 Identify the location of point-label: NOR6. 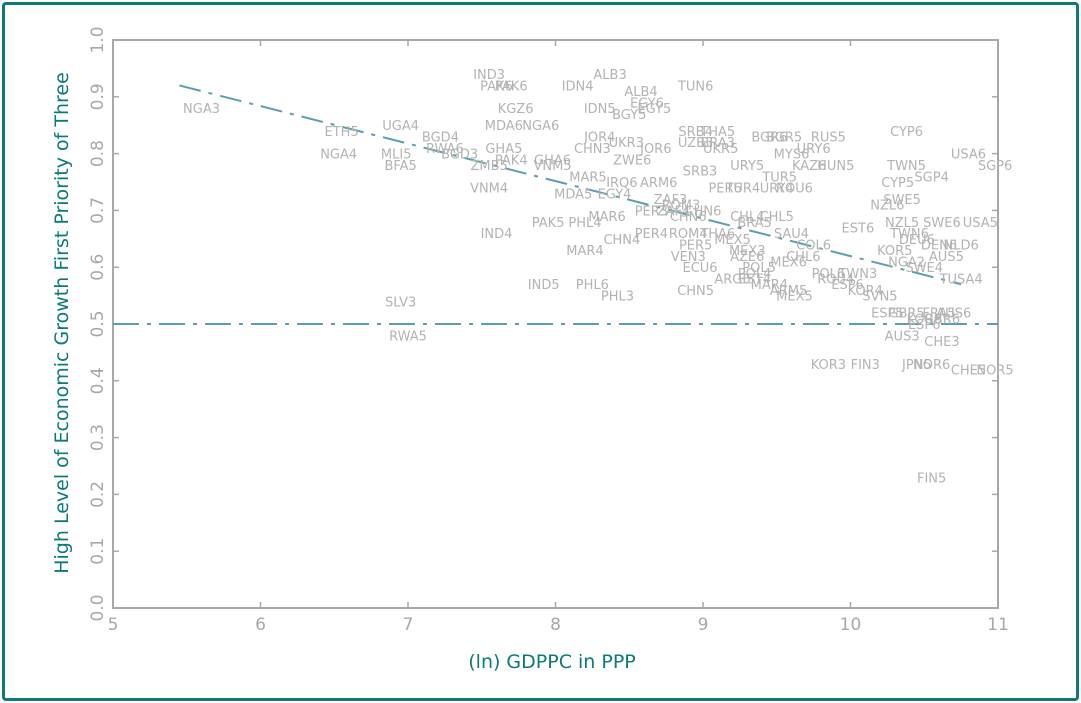
(931, 365).